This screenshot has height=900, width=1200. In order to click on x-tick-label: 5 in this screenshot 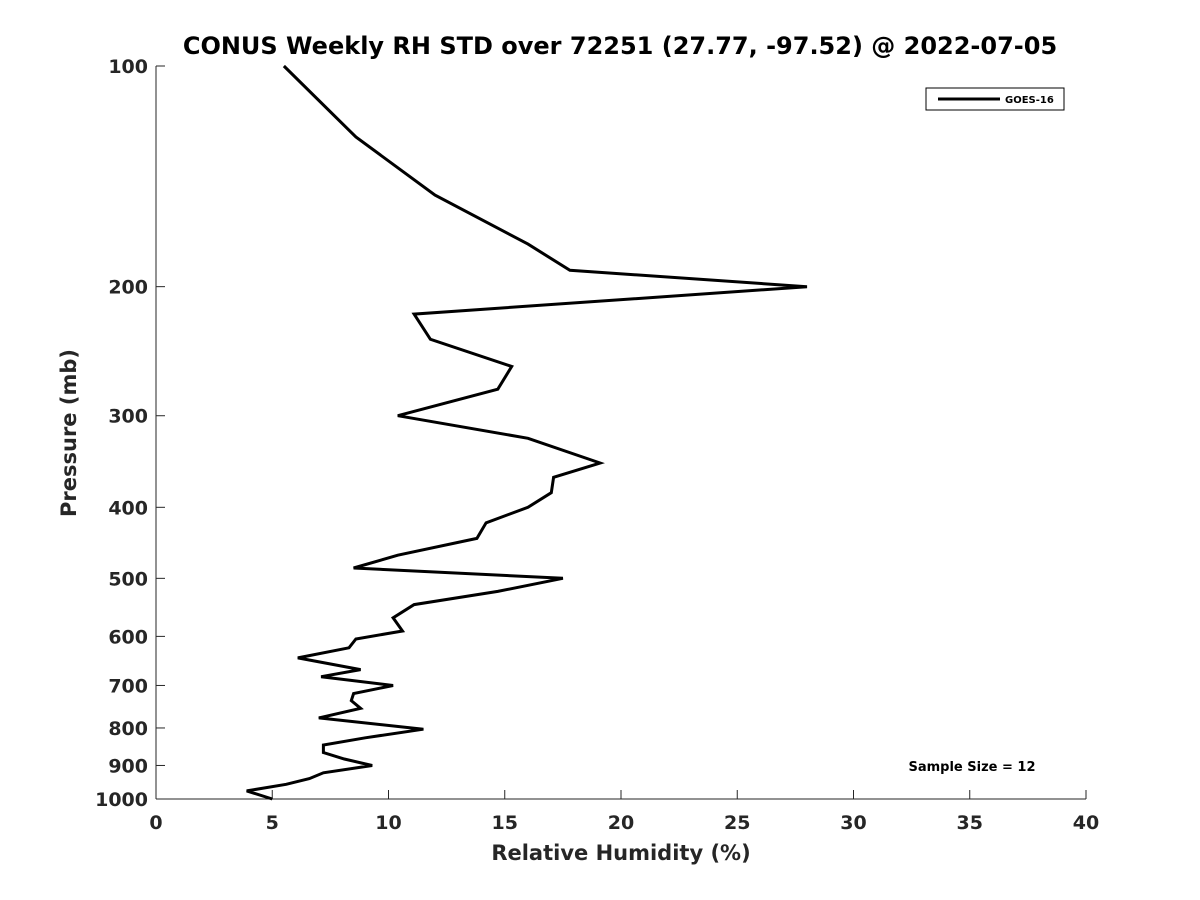, I will do `click(272, 823)`.